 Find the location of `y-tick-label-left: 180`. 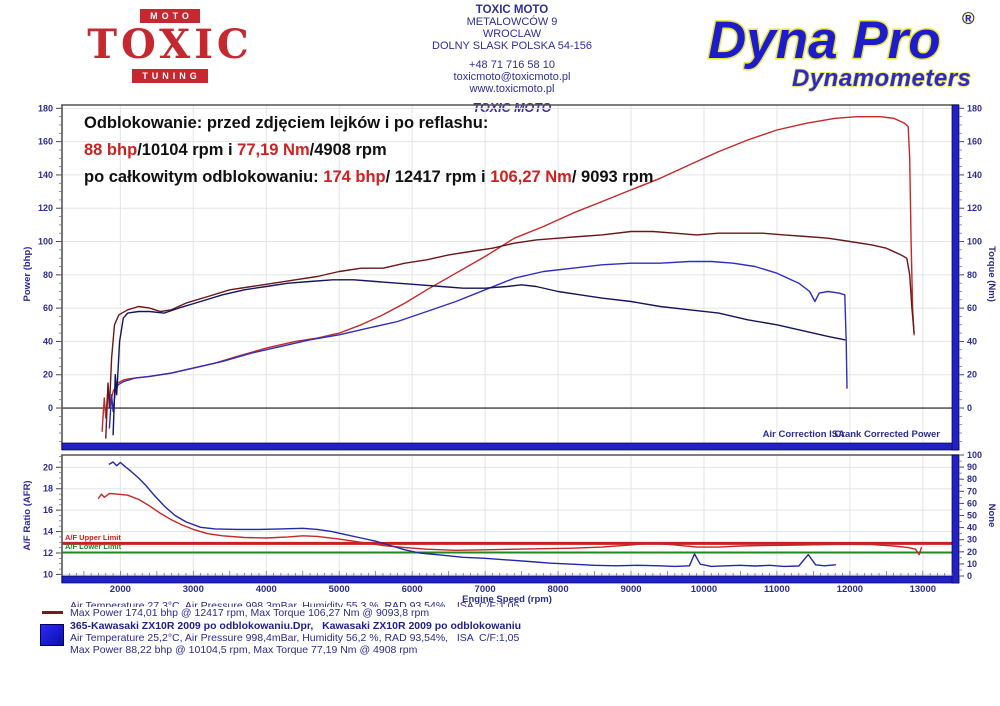

y-tick-label-left: 180 is located at coordinates (45, 108).